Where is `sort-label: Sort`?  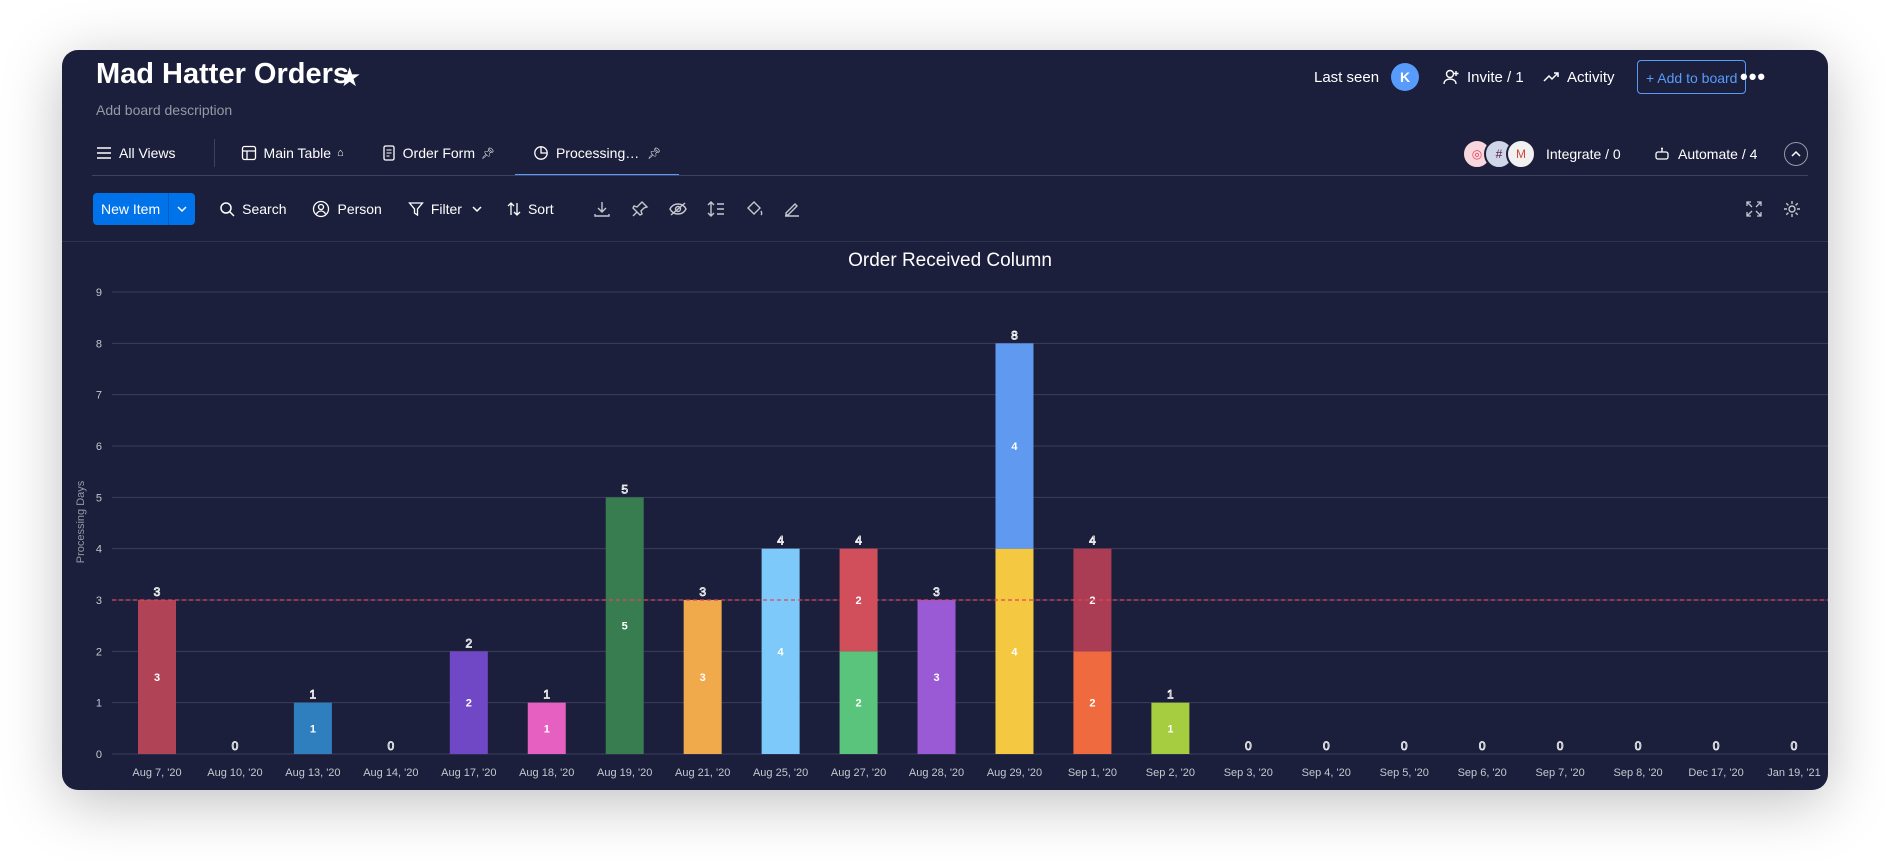 sort-label: Sort is located at coordinates (540, 209).